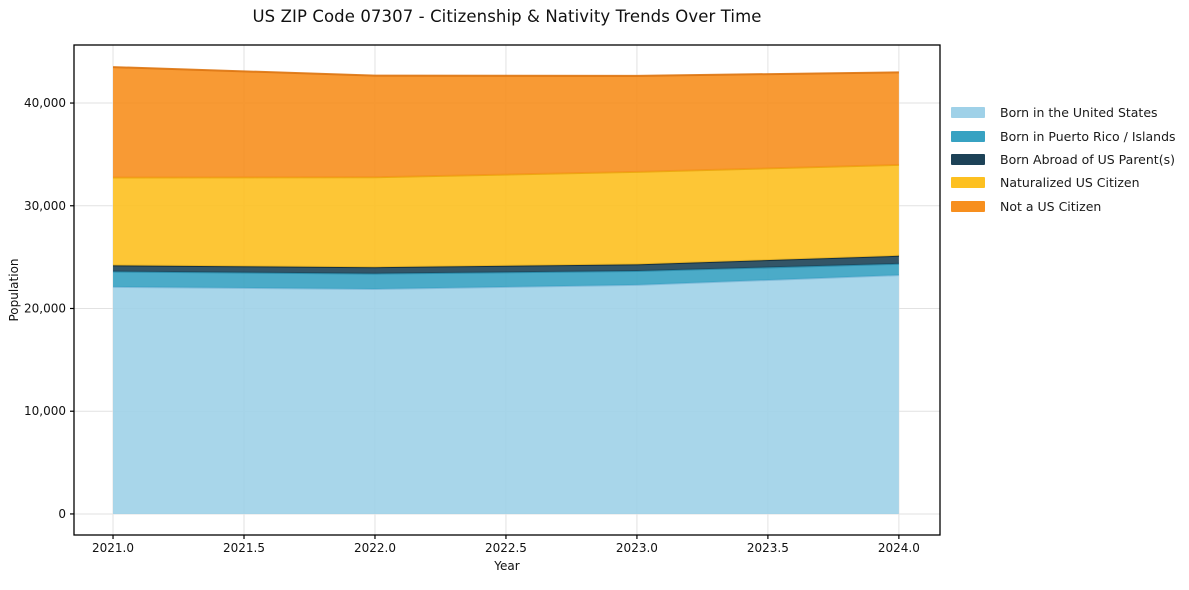  What do you see at coordinates (505, 71) in the screenshot?
I see `area-layer-edge` at bounding box center [505, 71].